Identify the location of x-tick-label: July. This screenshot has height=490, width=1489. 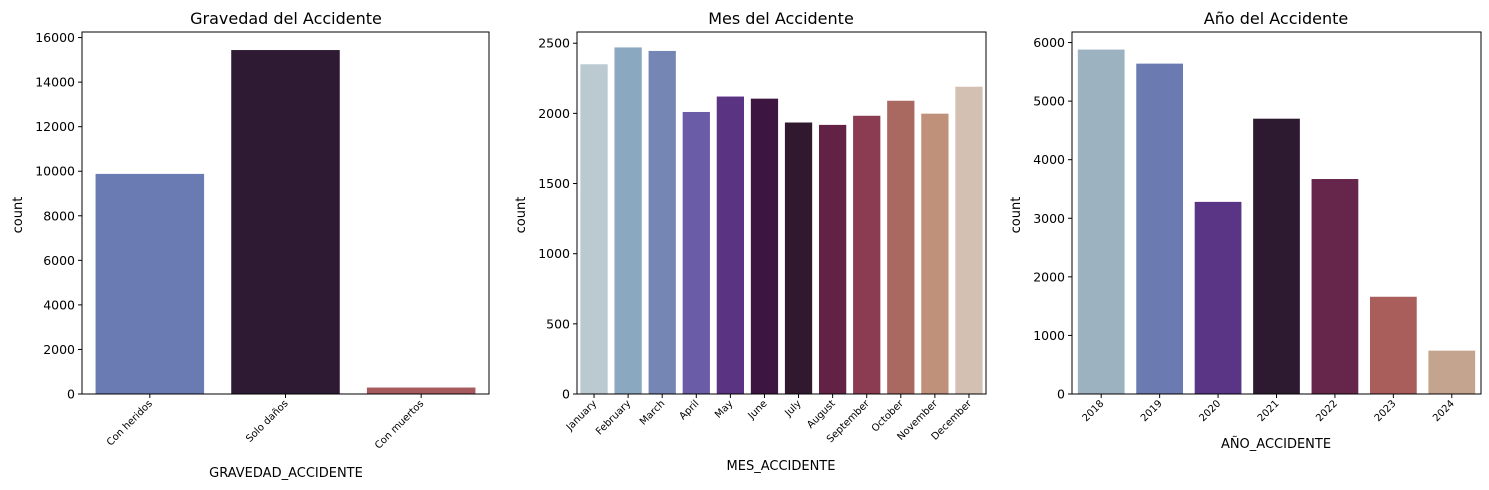
(792, 408).